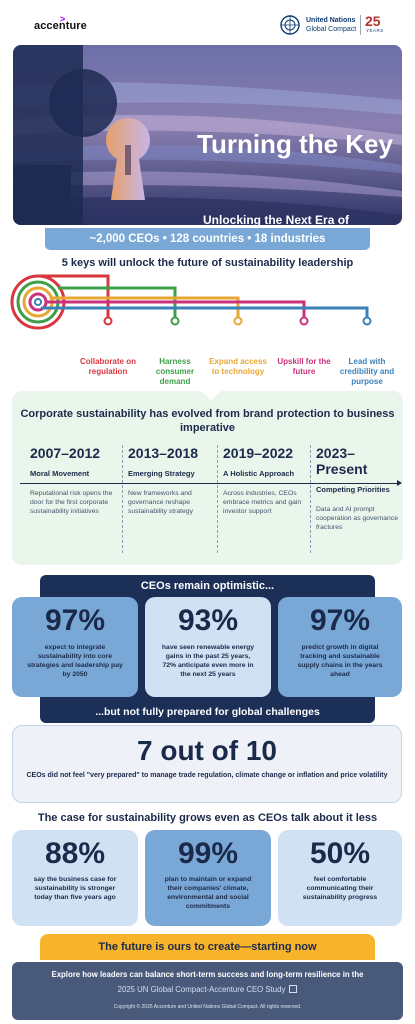 This screenshot has height=1024, width=415. What do you see at coordinates (373, 21) in the screenshot?
I see `anniversary-number: 25` at bounding box center [373, 21].